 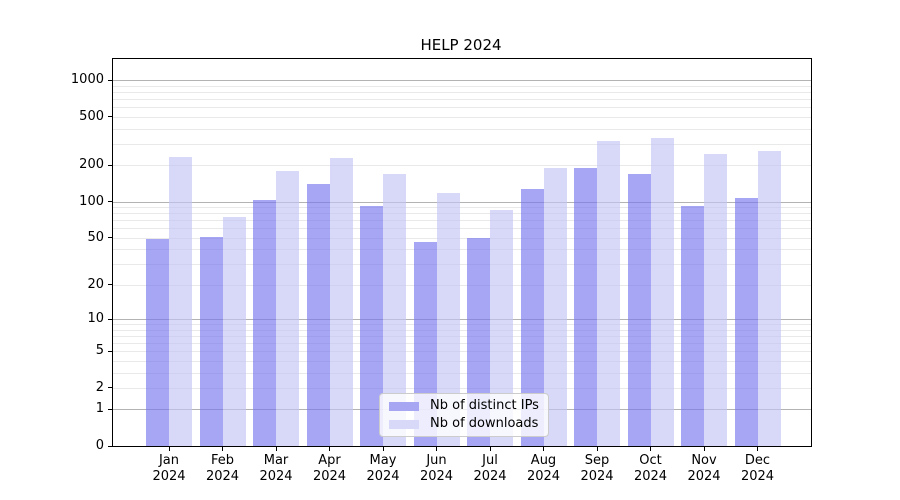 I want to click on x-tick-month: Sep, so click(x=597, y=460).